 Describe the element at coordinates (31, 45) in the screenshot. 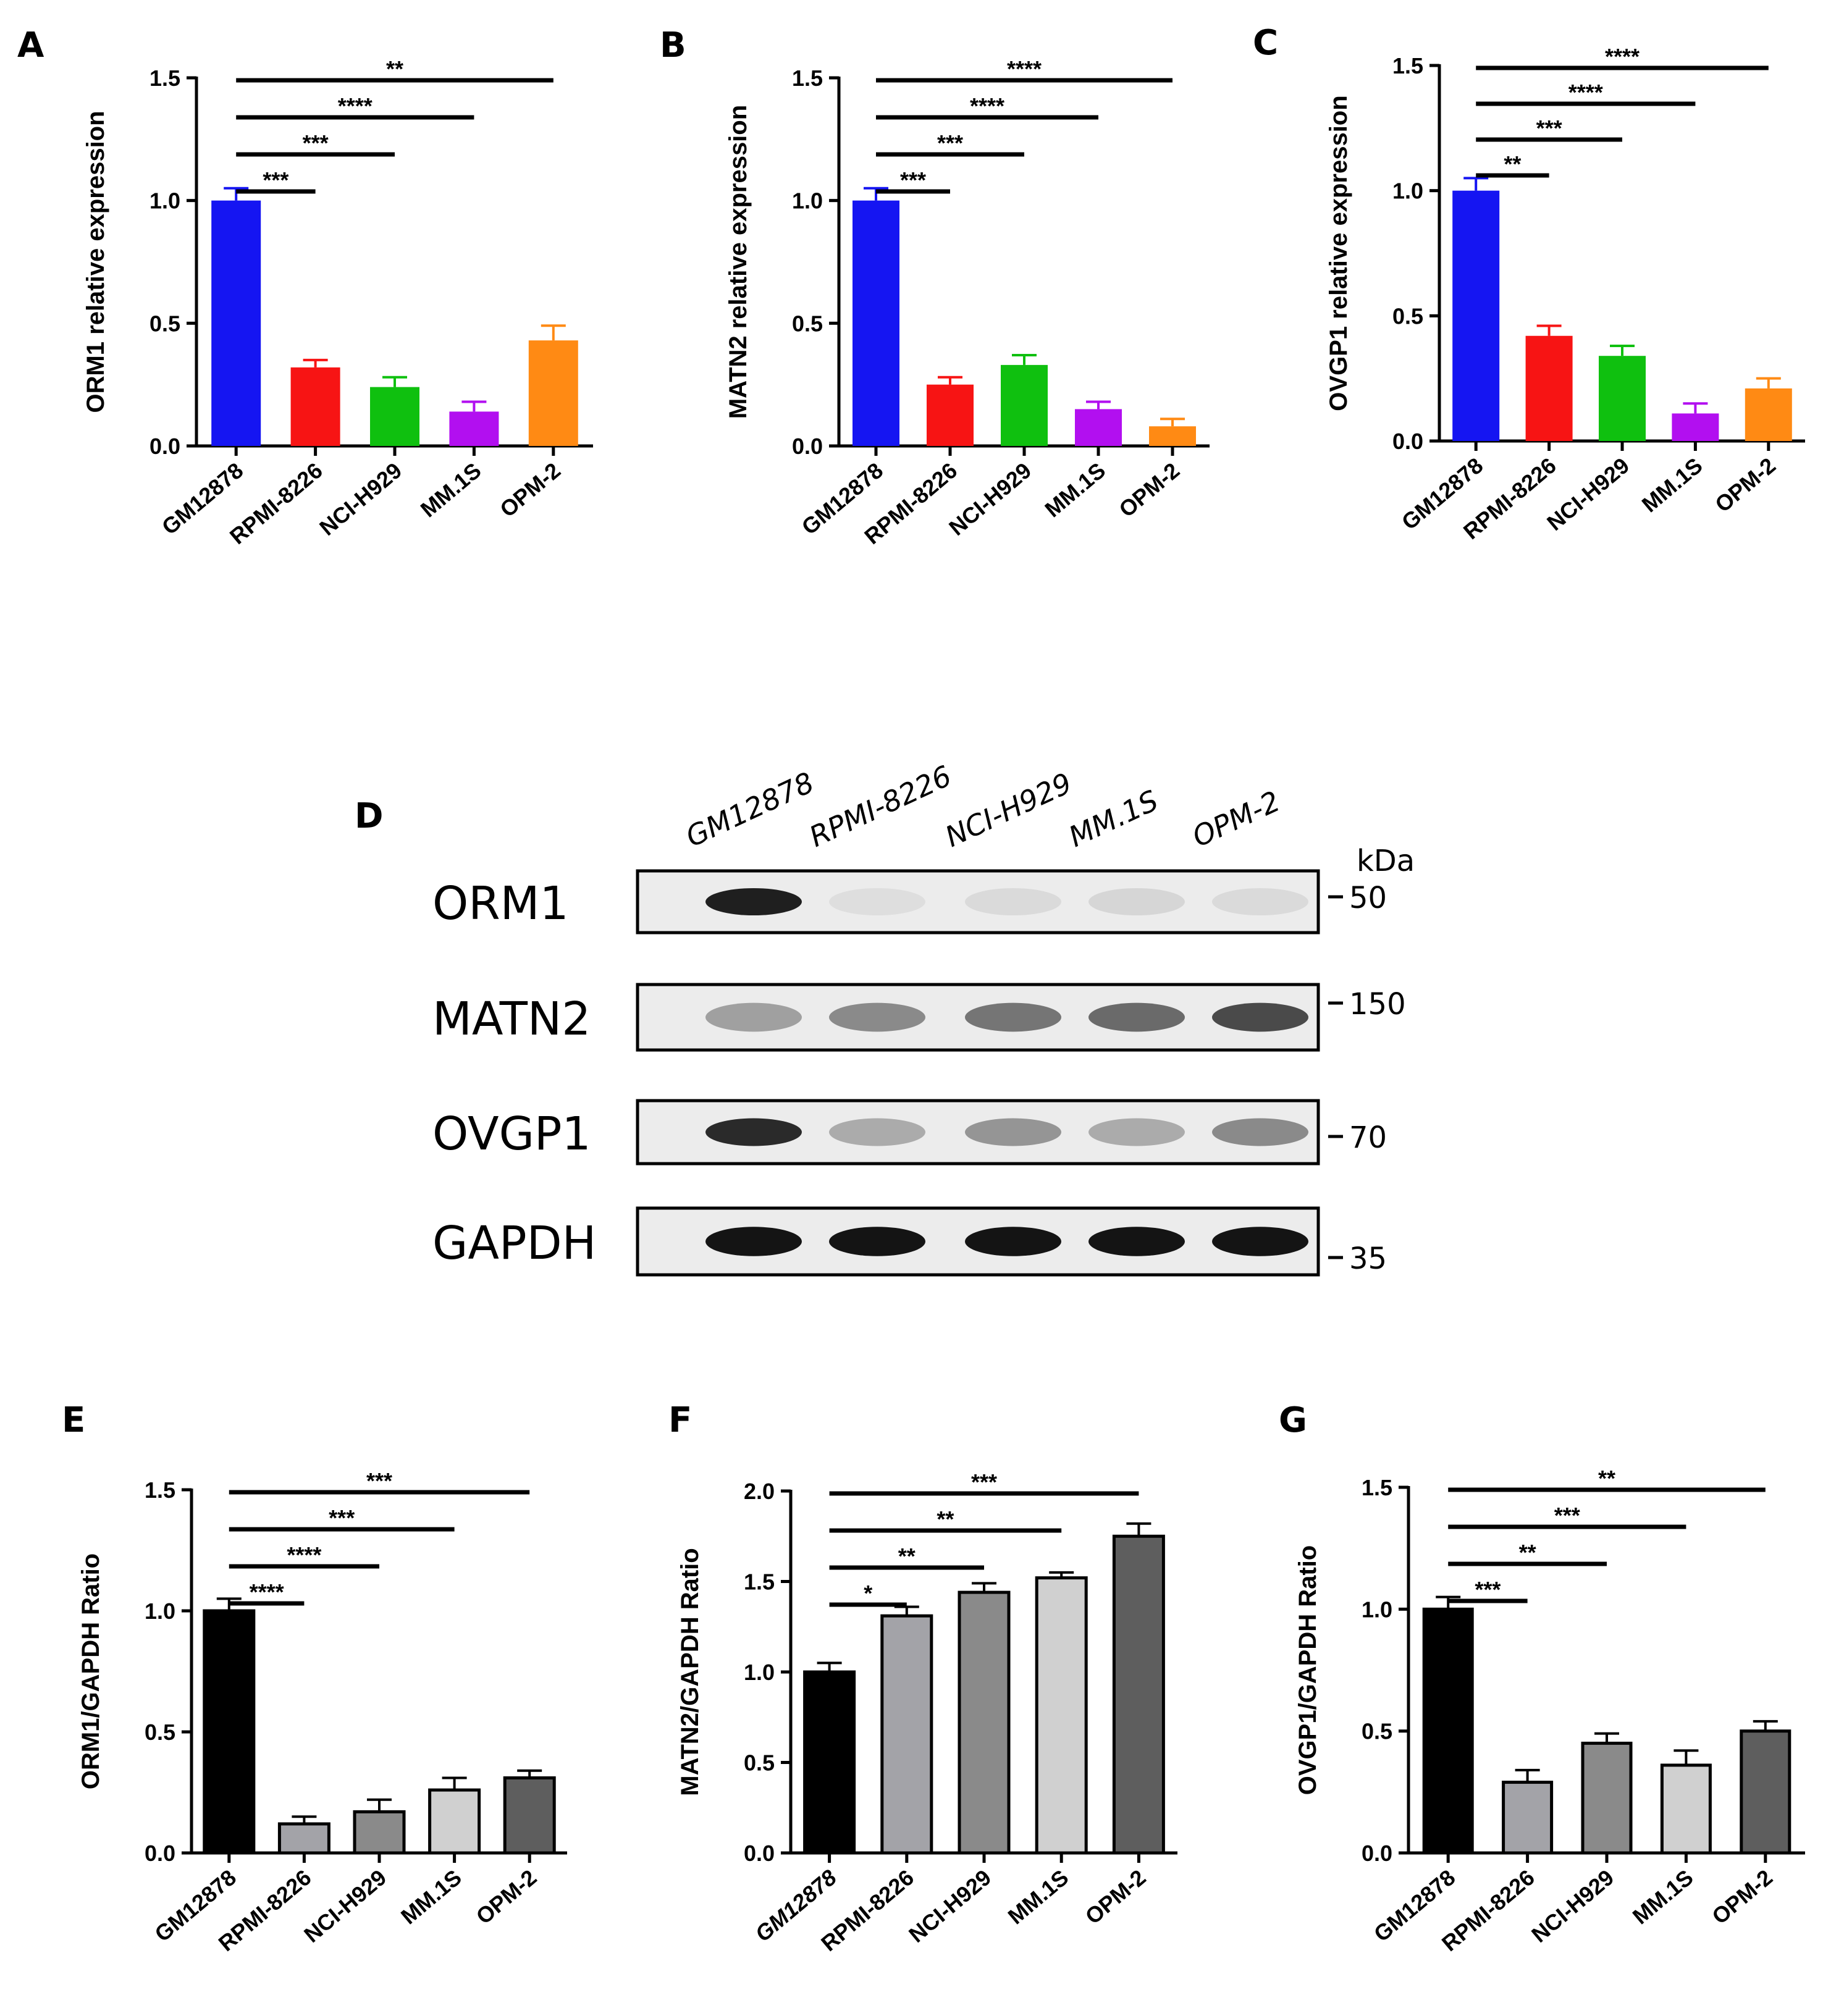

I see `panel-letter: A` at that location.